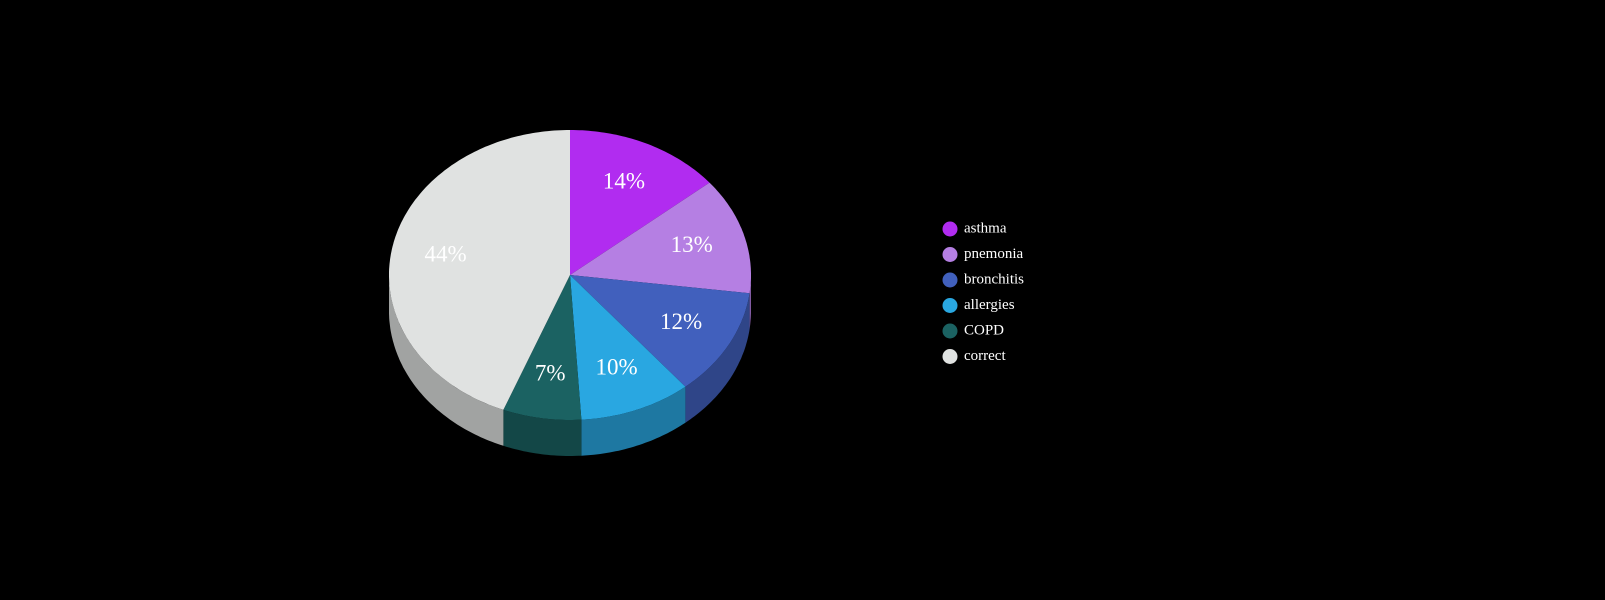 The width and height of the screenshot is (1605, 600). I want to click on legend-label: allergies, so click(989, 305).